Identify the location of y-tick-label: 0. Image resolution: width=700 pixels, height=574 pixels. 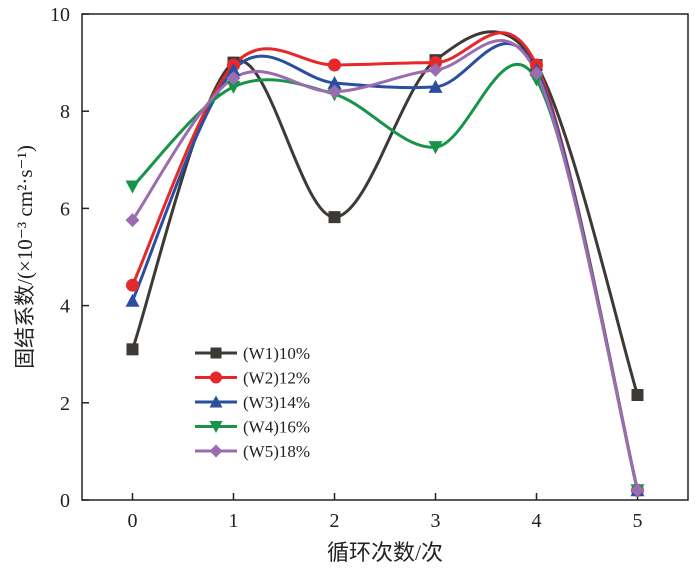
(65, 501).